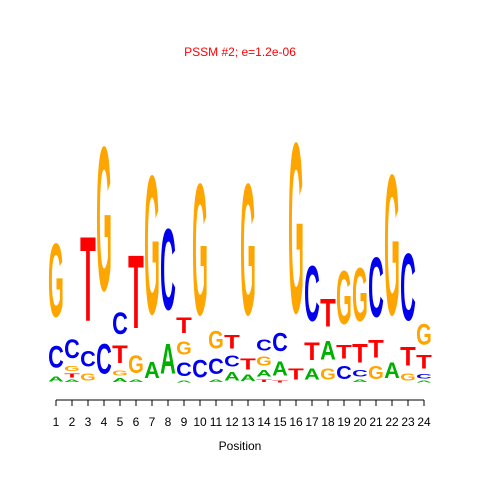  Describe the element at coordinates (104, 422) in the screenshot. I see `x-tick-label: 4` at that location.